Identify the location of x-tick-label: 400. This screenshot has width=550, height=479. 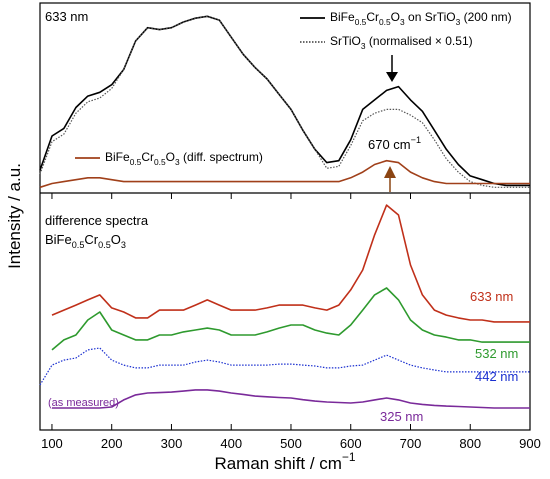
(231, 443).